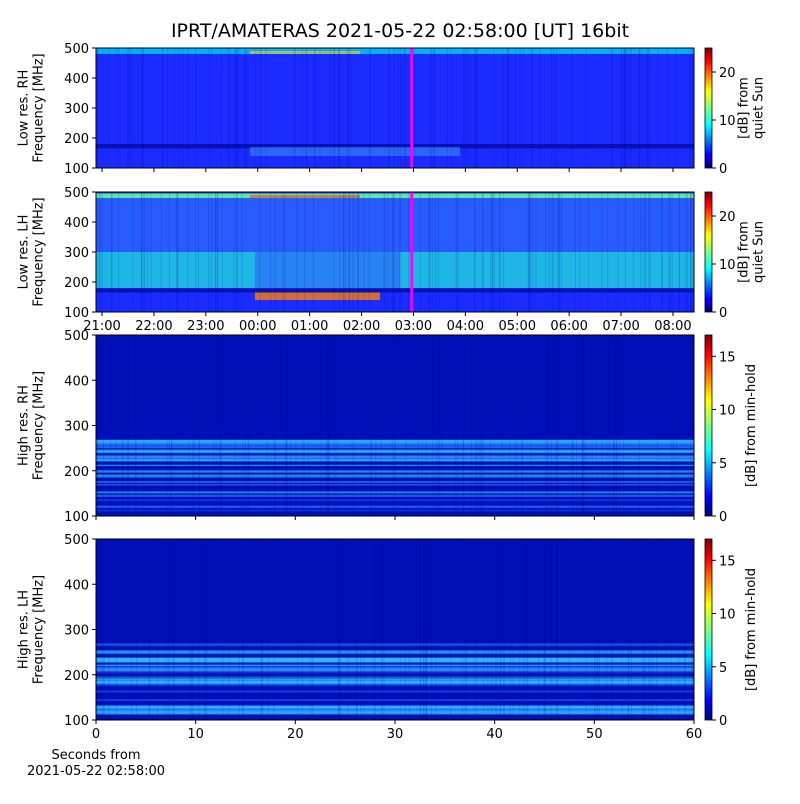  Describe the element at coordinates (744, 252) in the screenshot. I see `colorbar-label: [dB] from` at that location.